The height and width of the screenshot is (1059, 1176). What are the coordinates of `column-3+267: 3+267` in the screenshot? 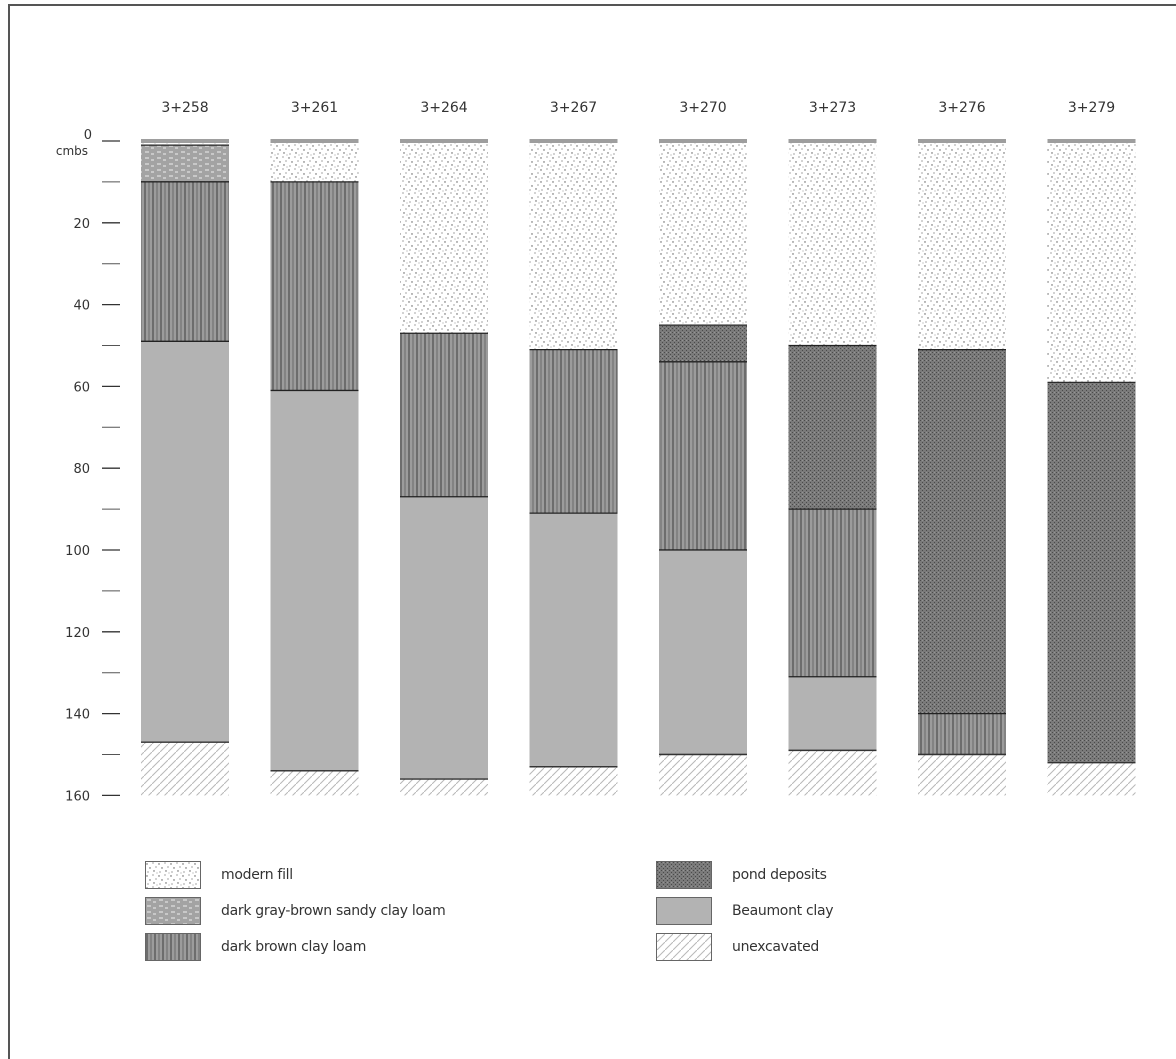 It's located at (573, 448).